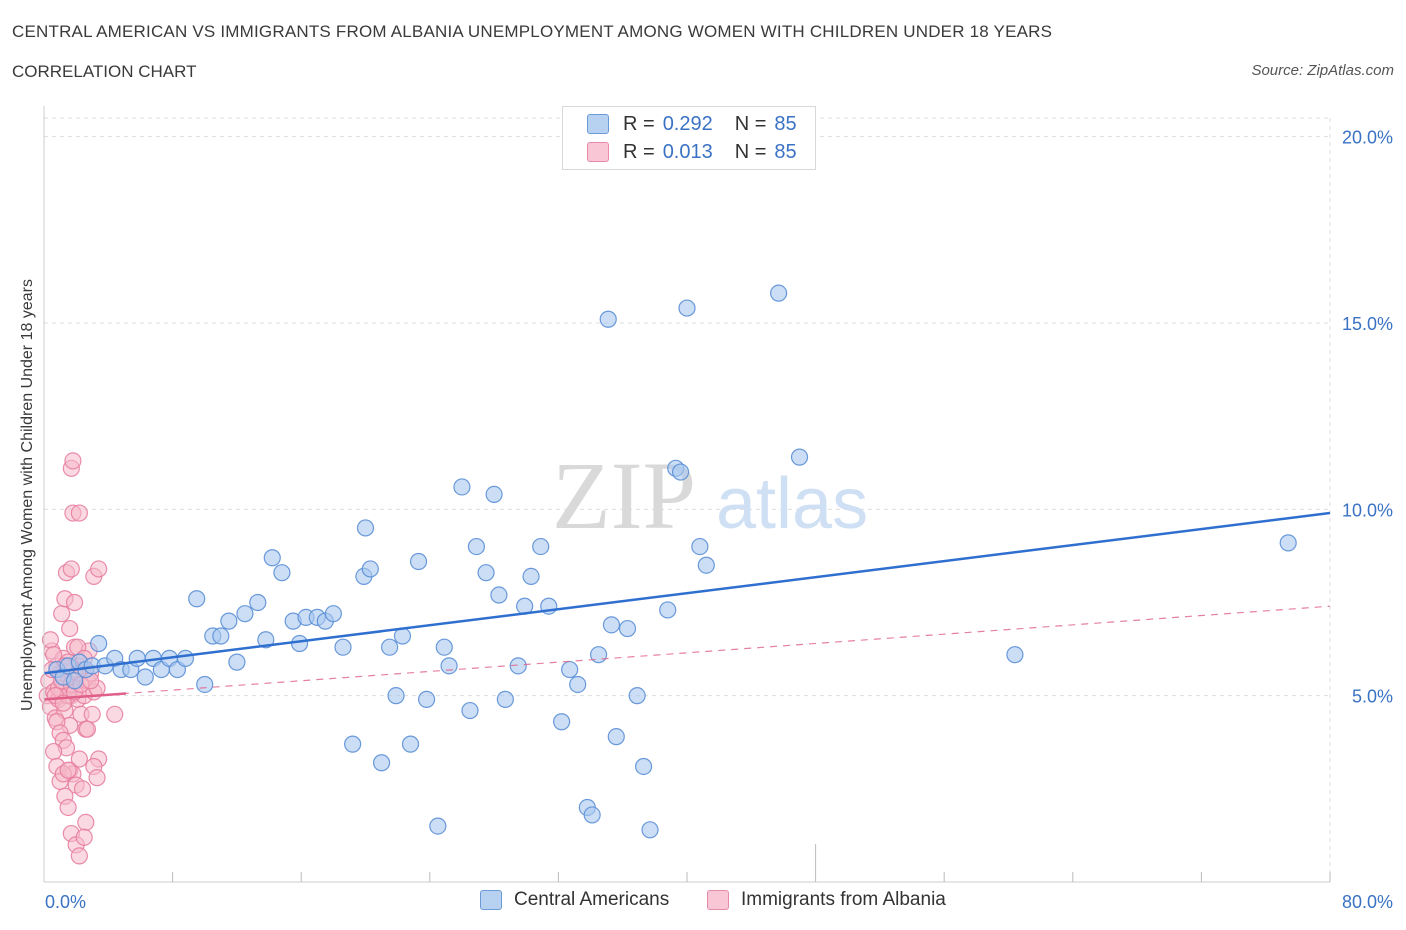  I want to click on y-tick-label: 15.0%, so click(1367, 324).